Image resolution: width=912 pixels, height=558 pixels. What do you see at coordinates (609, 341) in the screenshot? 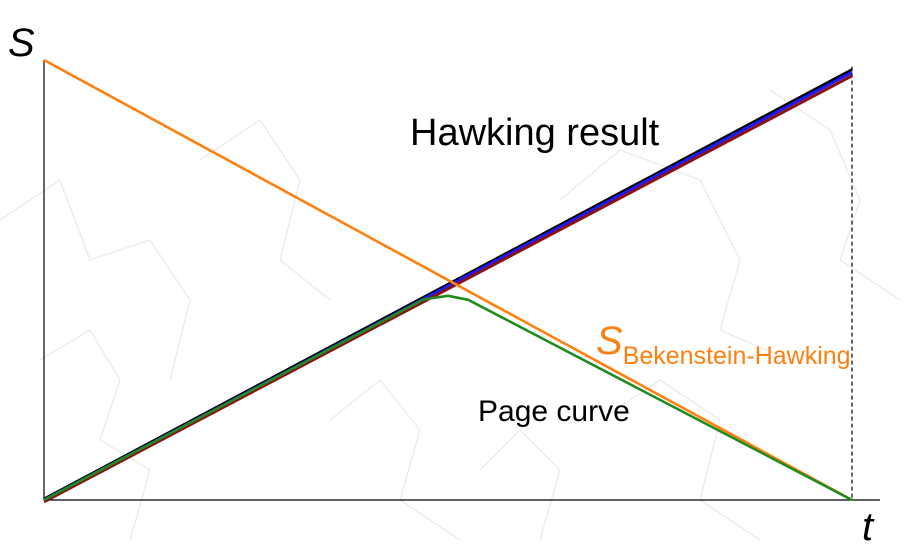
I see `bekenstein-hawking-symbol: S` at bounding box center [609, 341].